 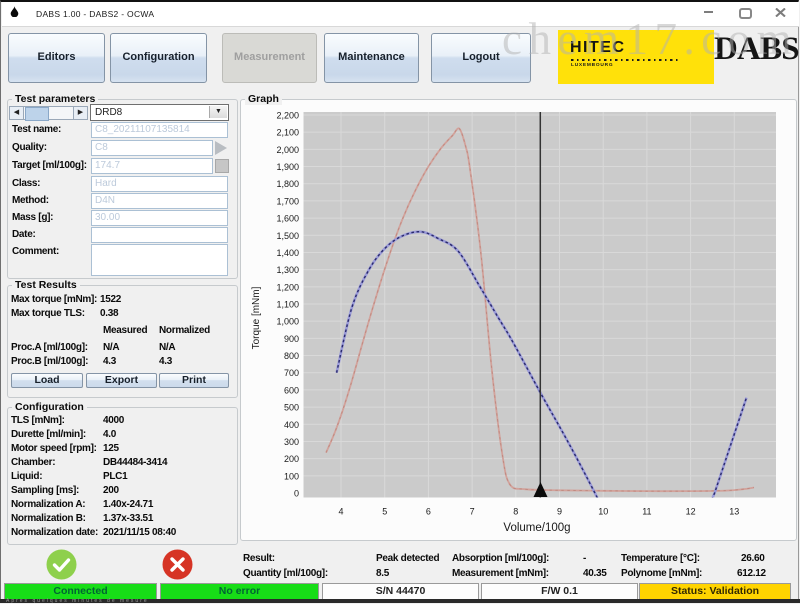 I want to click on svg-text: 8, so click(x=515, y=512).